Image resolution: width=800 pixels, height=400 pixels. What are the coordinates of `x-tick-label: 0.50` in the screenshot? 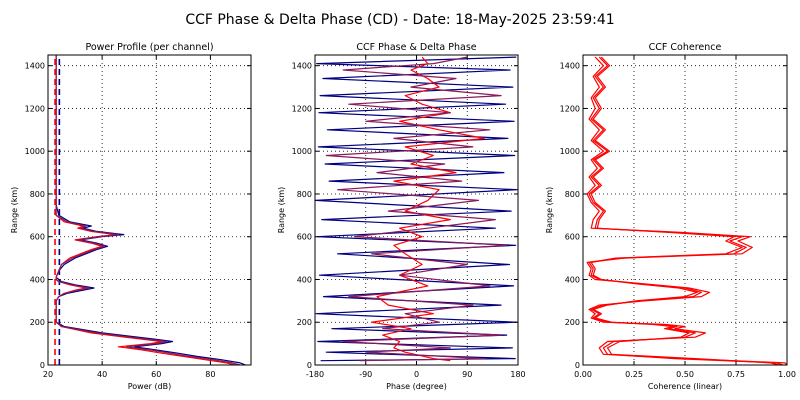 It's located at (685, 374).